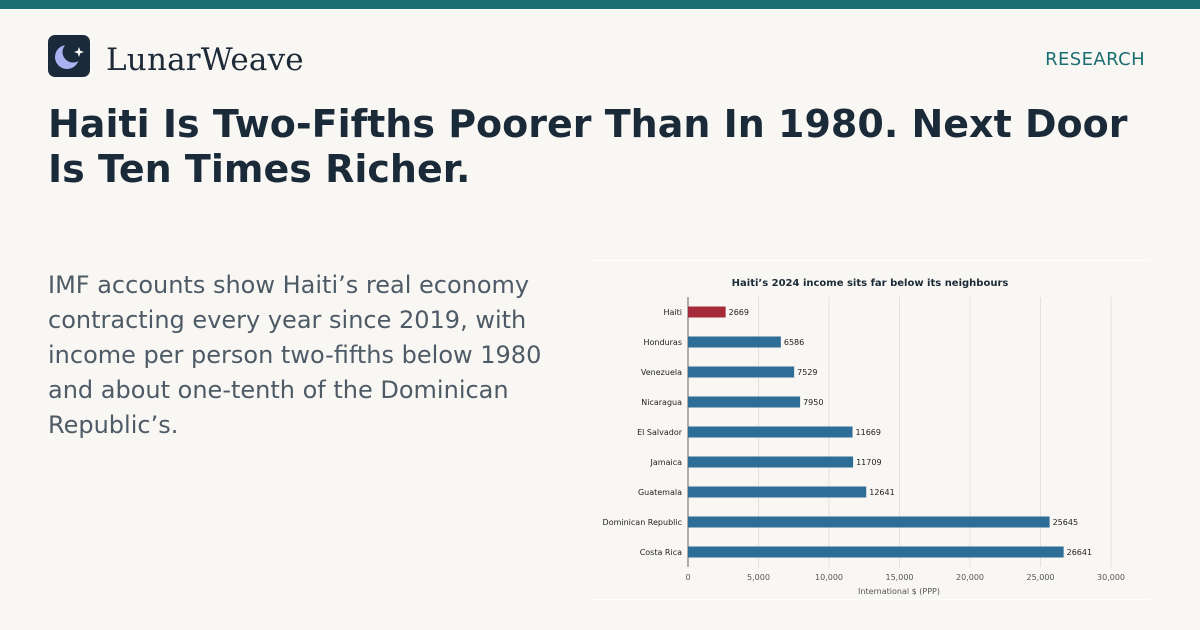 This screenshot has width=1200, height=630. What do you see at coordinates (807, 372) in the screenshot?
I see `bar-value-label: 7529` at bounding box center [807, 372].